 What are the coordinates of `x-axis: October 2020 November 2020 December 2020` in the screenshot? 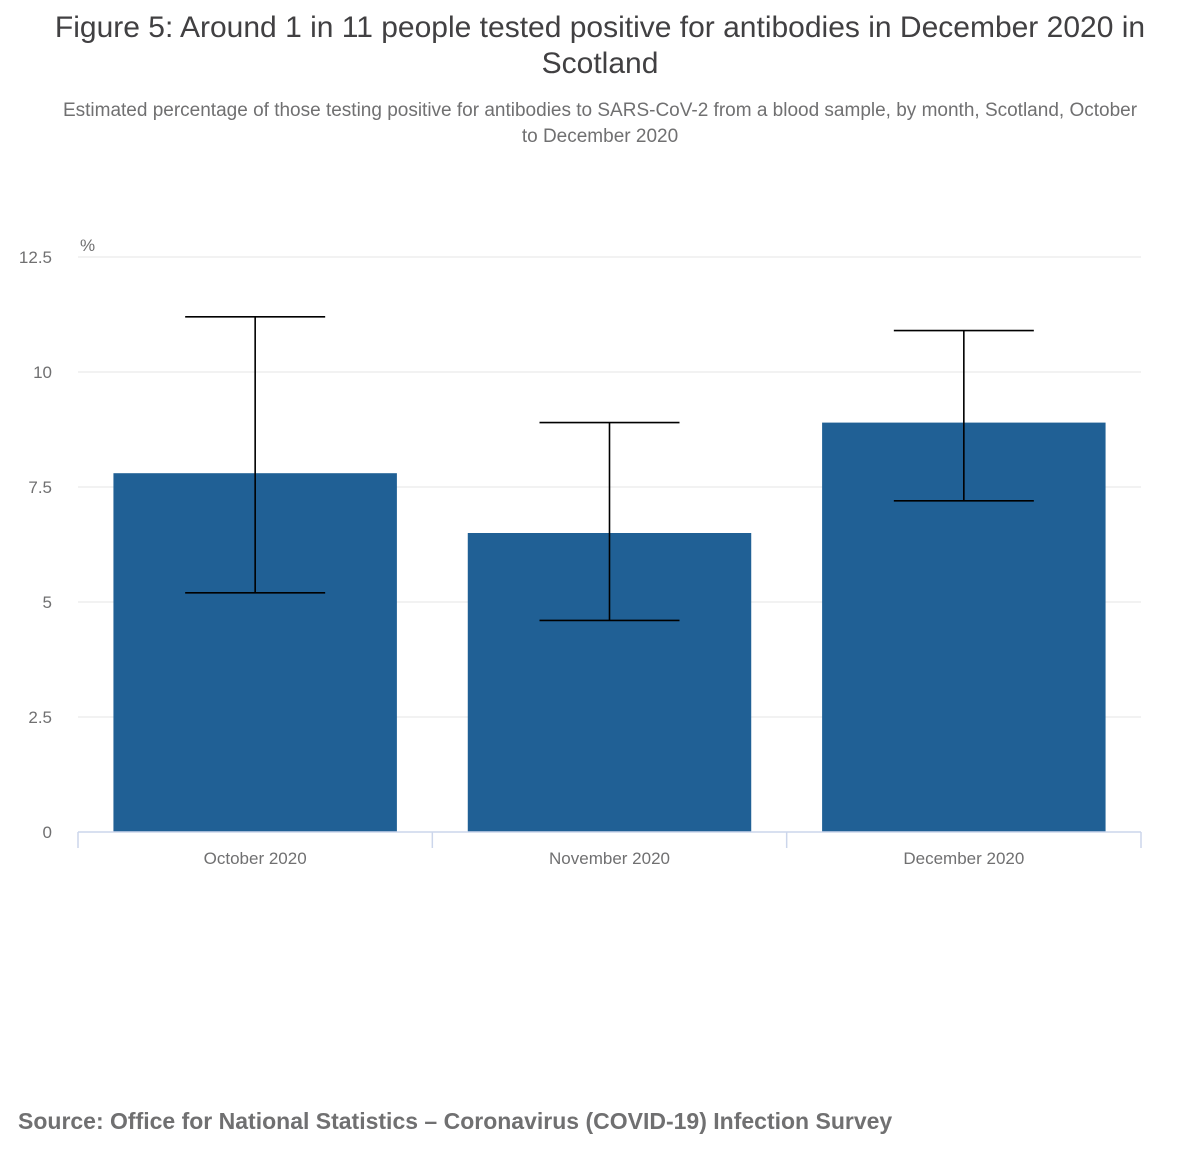 It's located at (609, 849).